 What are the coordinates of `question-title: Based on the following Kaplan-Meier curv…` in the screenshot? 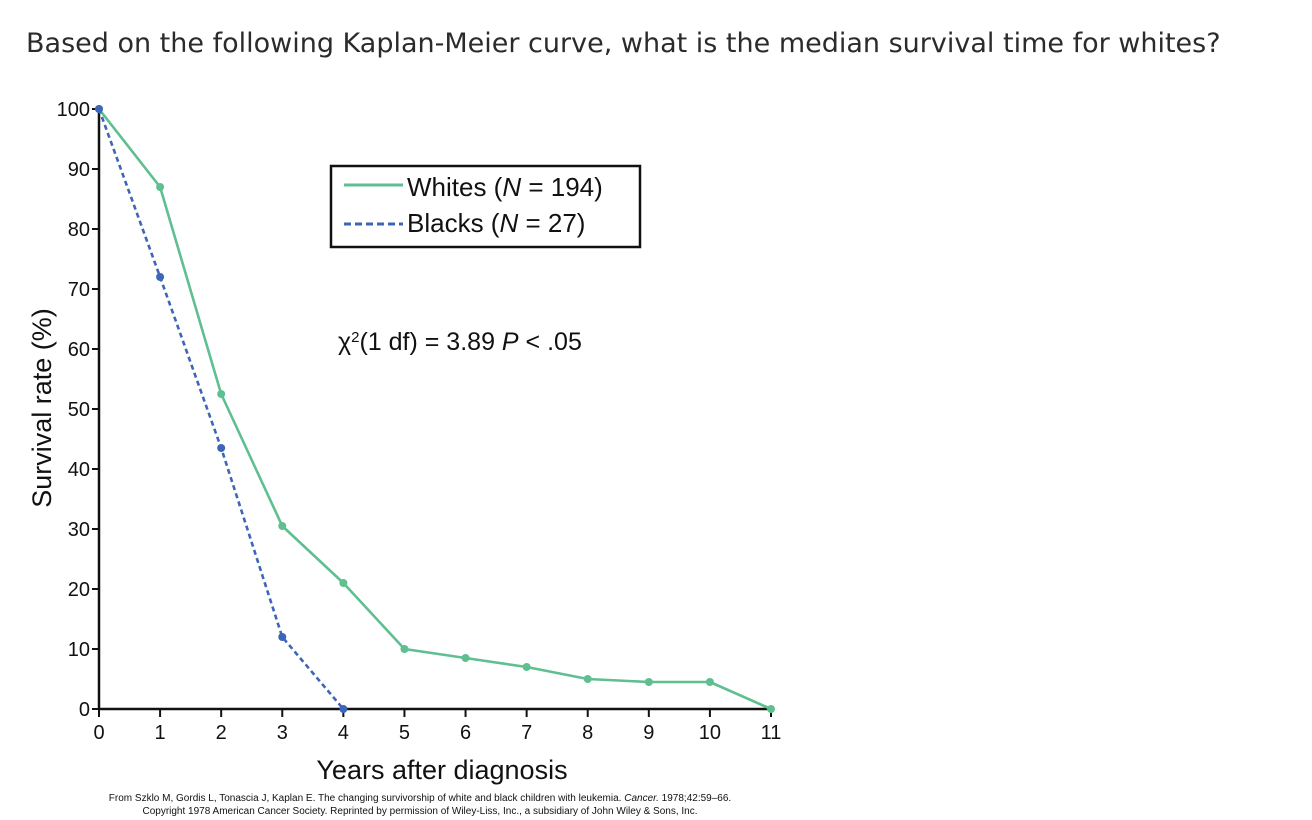 It's located at (623, 43).